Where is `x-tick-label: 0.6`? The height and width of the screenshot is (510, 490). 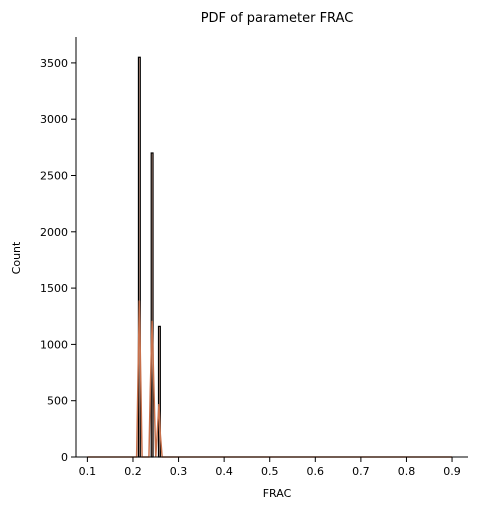
x-tick-label: 0.6 is located at coordinates (316, 471).